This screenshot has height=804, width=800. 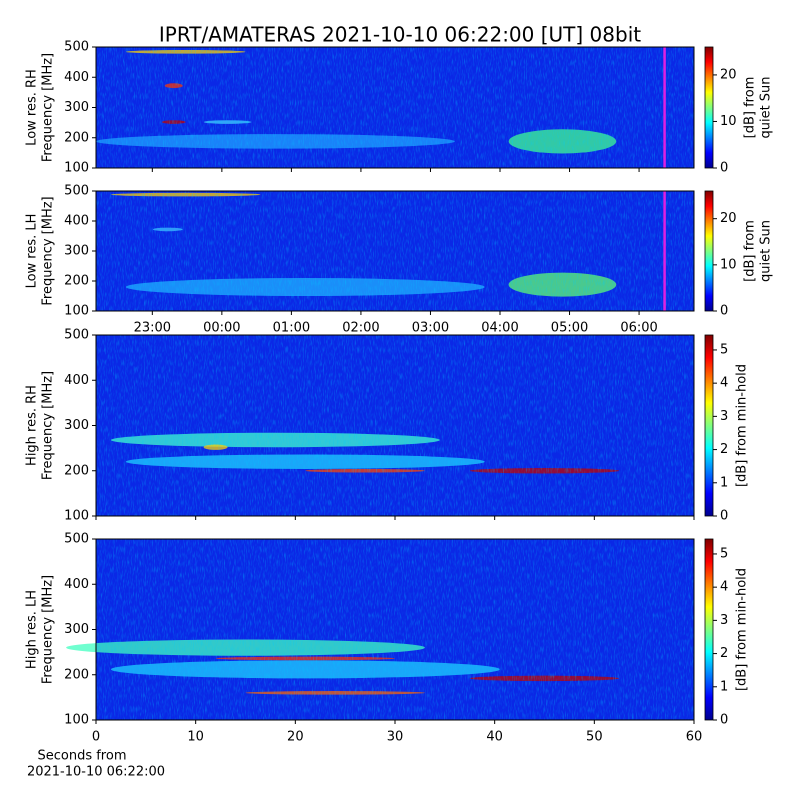 I want to click on x-tick-label: 23:00, so click(x=152, y=328).